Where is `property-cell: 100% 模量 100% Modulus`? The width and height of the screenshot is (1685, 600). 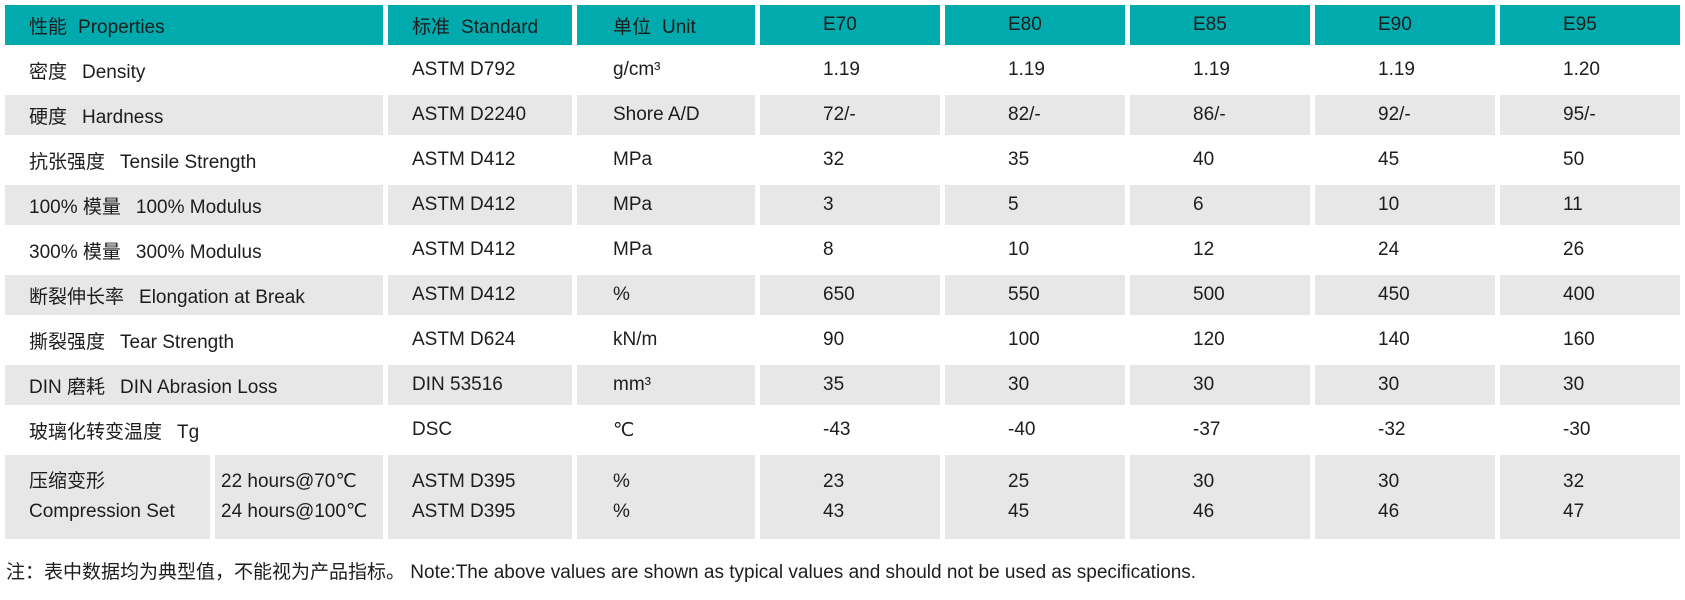
property-cell: 100% 模量 100% Modulus is located at coordinates (194, 205).